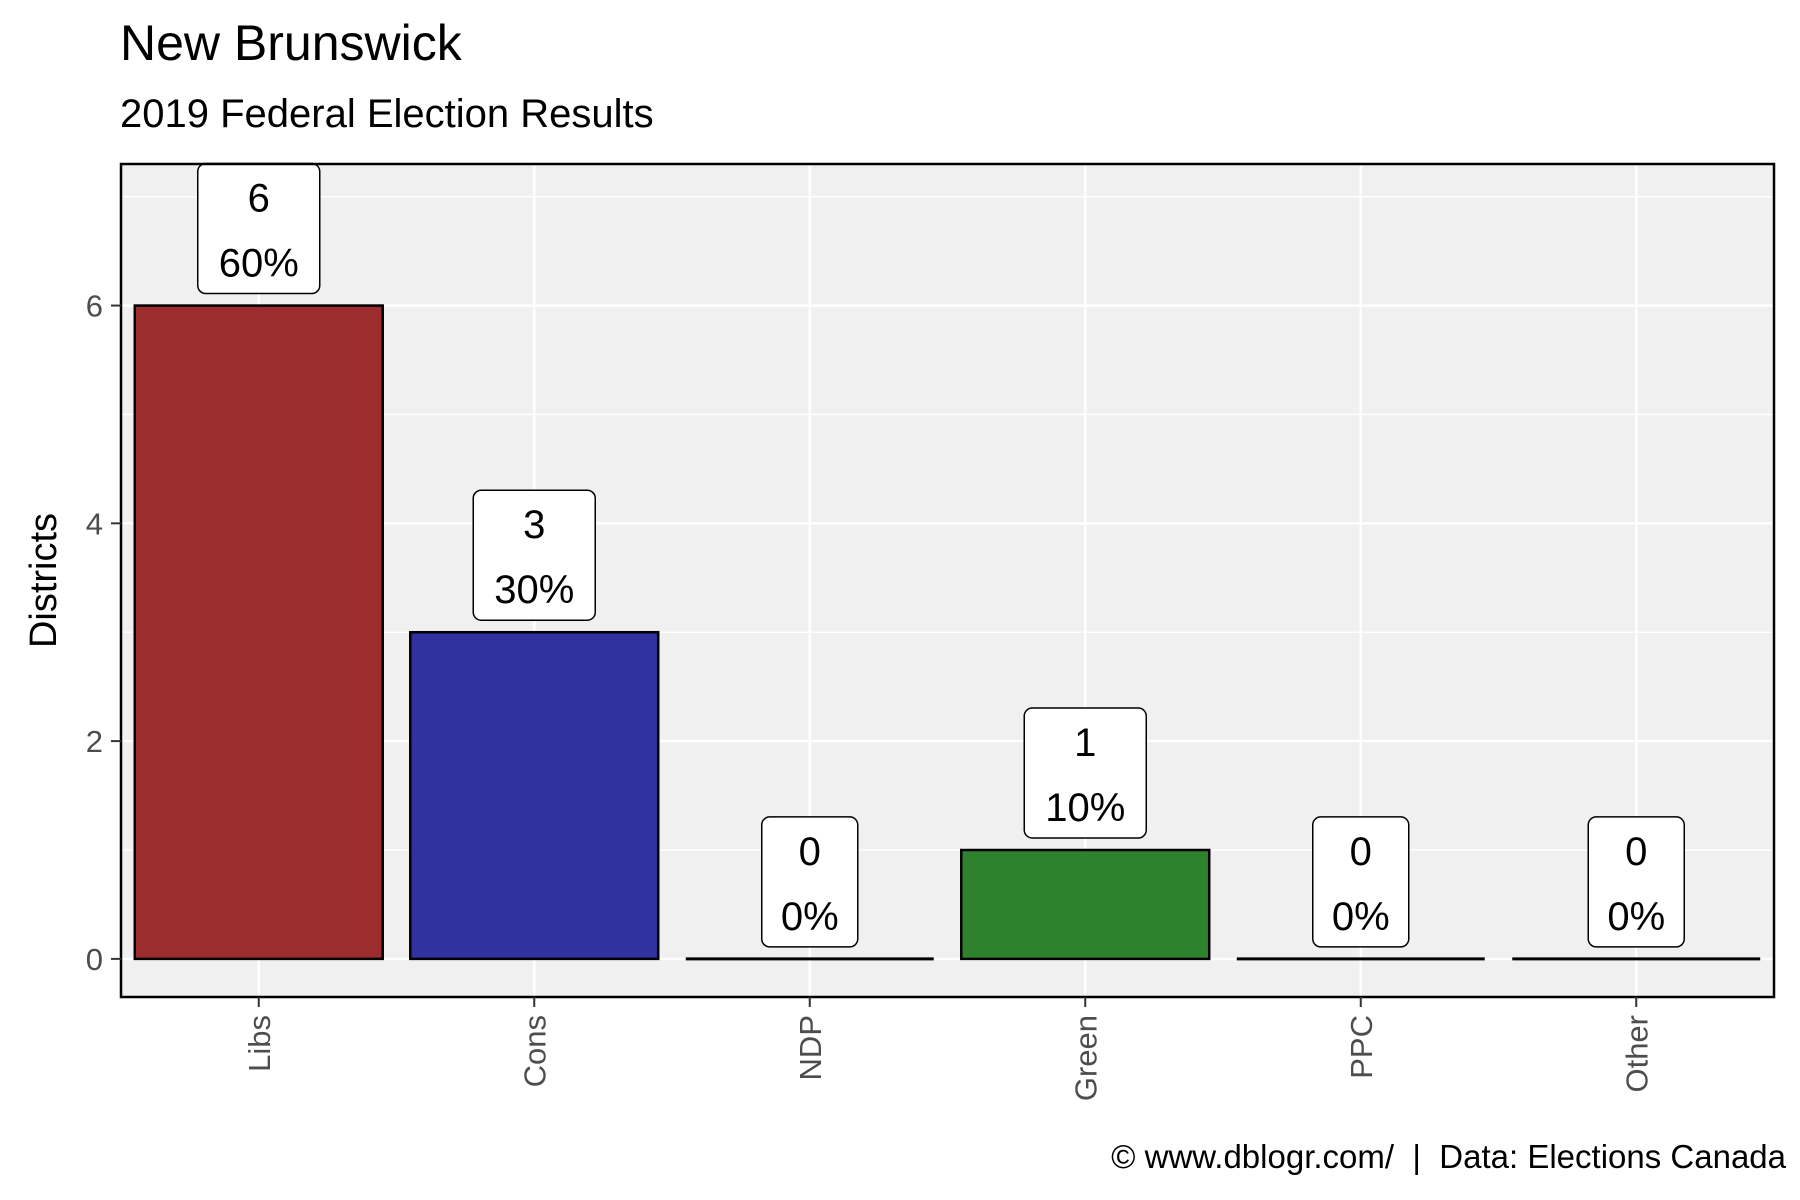 The image size is (1800, 1200). Describe the element at coordinates (94, 741) in the screenshot. I see `y-tick-label: 2` at that location.